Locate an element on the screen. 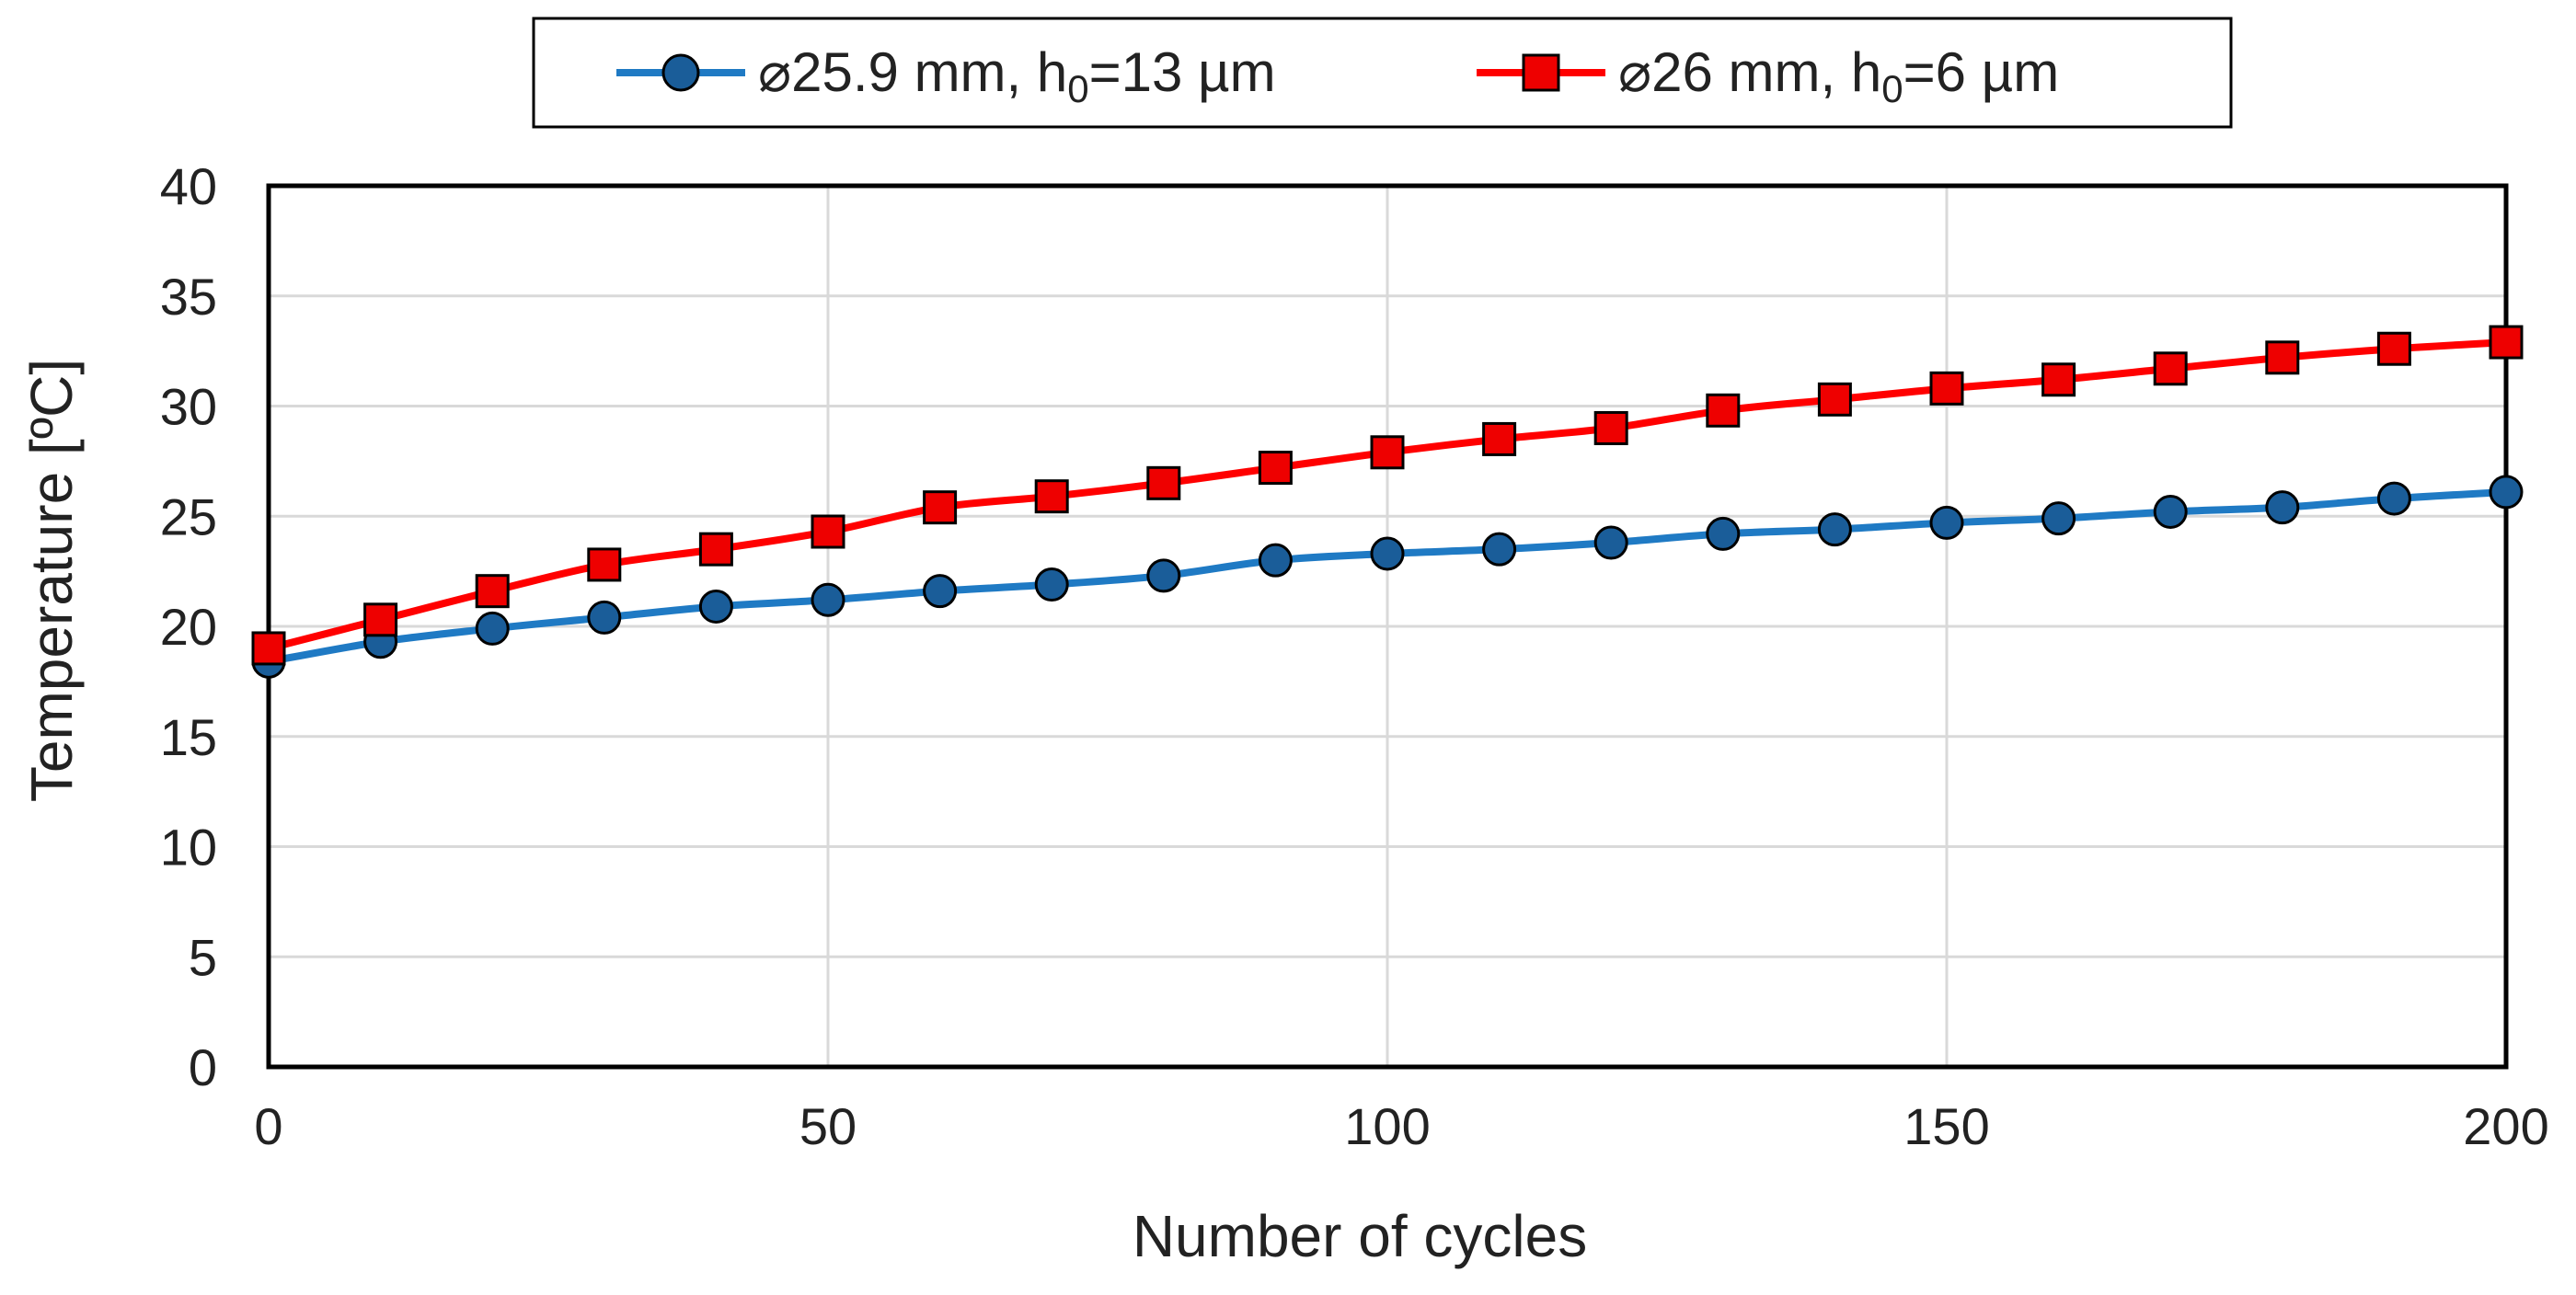  y-tick-label: 30 is located at coordinates (188, 407).